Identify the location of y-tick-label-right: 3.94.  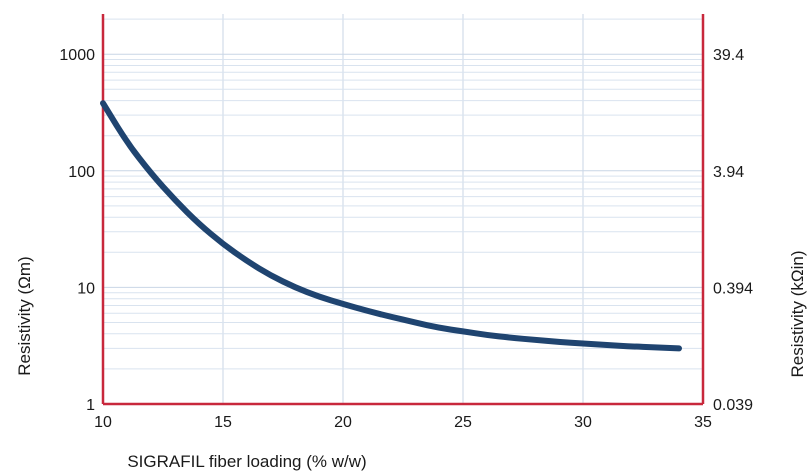
(728, 172).